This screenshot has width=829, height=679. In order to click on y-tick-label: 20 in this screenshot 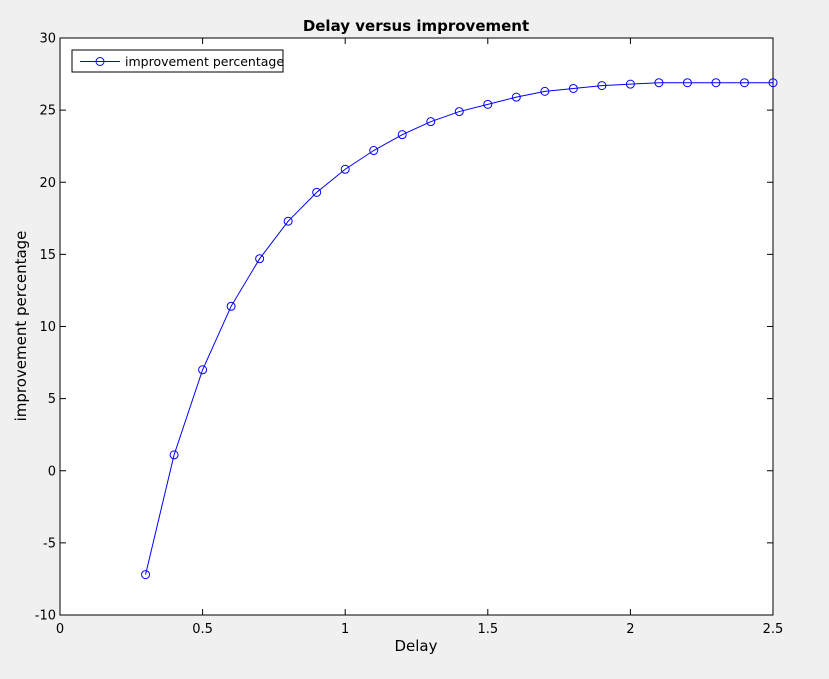, I will do `click(47, 183)`.